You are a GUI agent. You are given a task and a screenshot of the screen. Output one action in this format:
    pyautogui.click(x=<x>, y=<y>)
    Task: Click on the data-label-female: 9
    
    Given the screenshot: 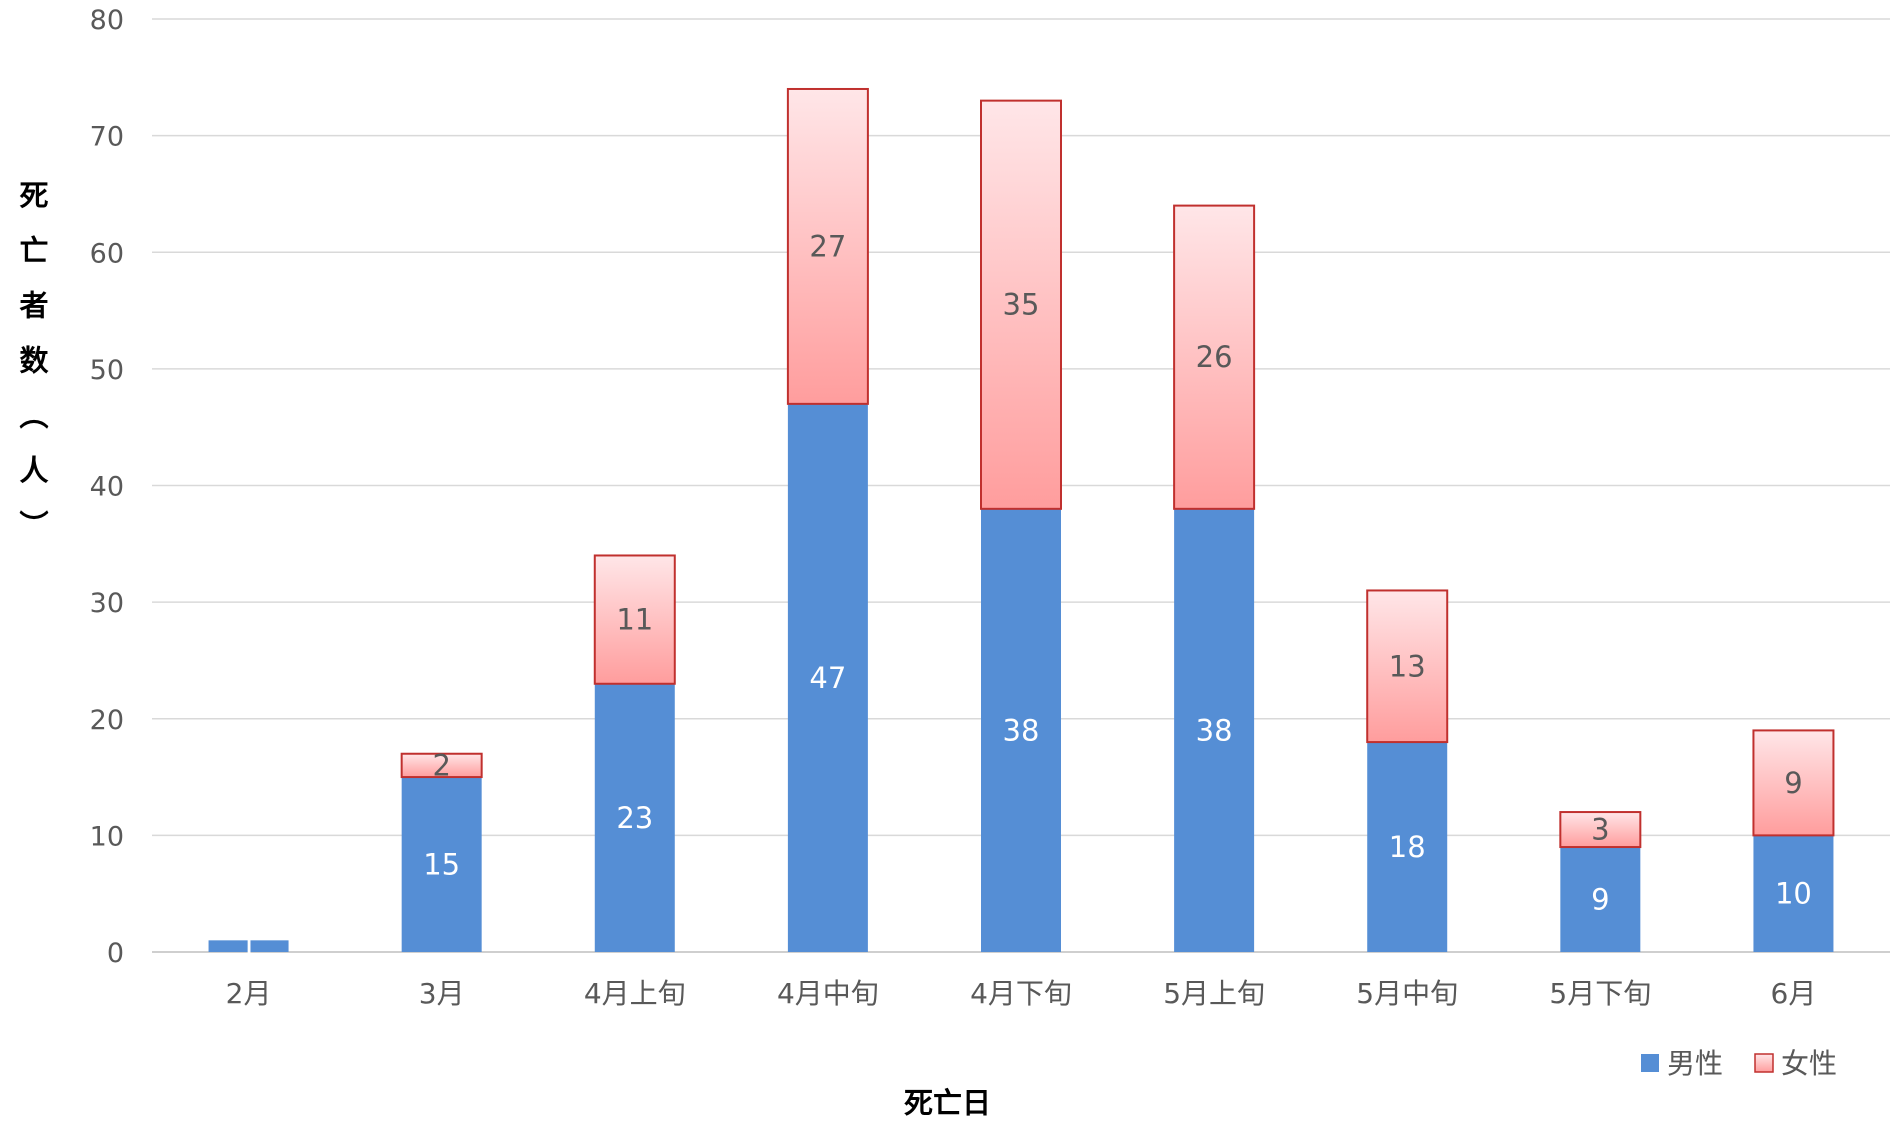 What is the action you would take?
    pyautogui.click(x=1793, y=783)
    